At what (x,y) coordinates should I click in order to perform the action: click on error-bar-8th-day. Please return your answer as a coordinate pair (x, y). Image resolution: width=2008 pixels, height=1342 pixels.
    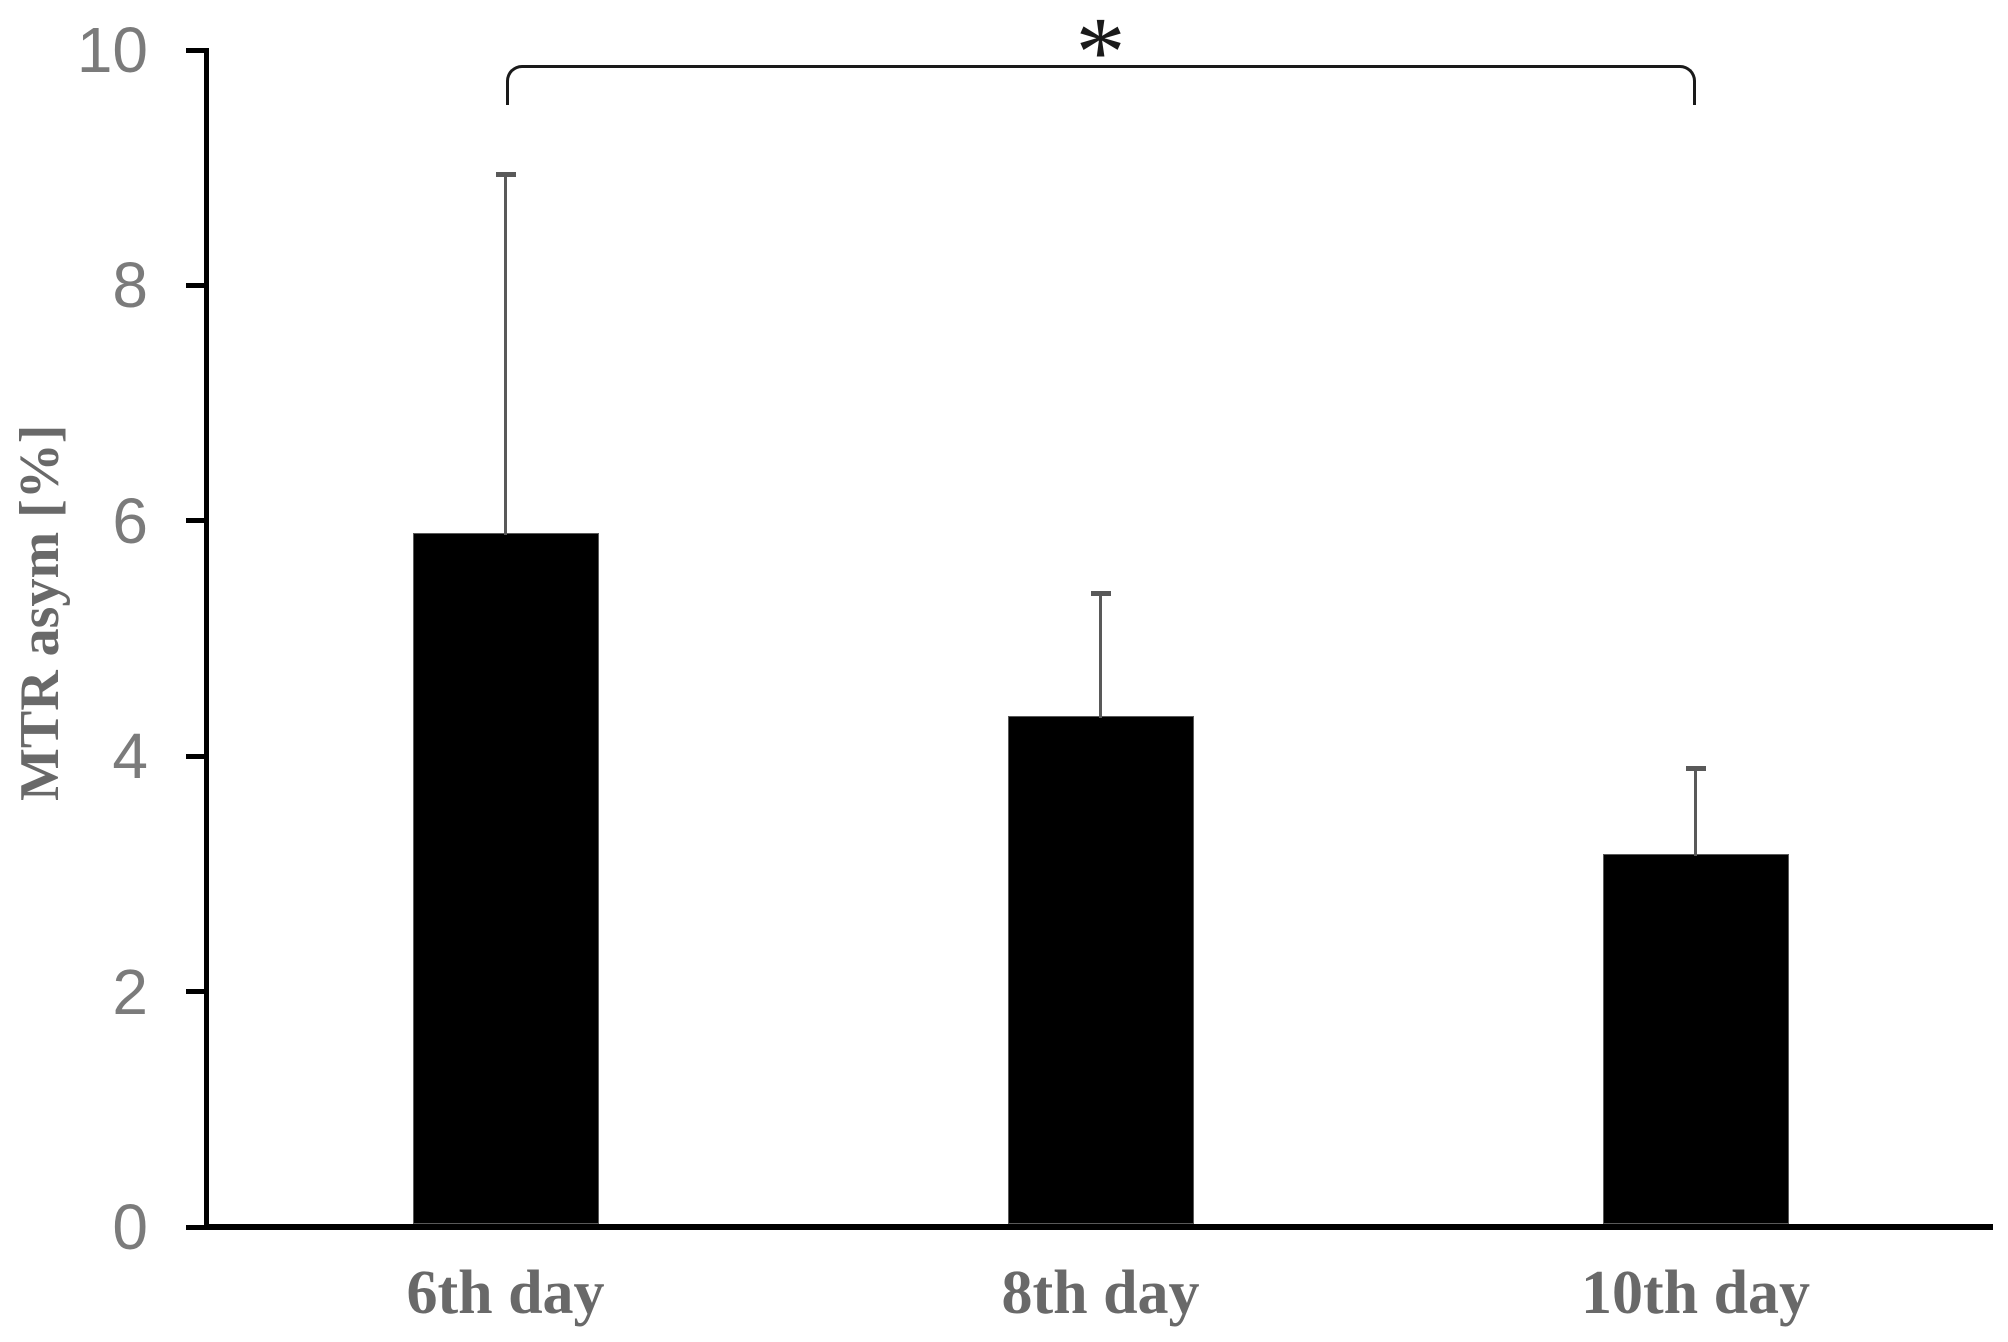
    Looking at the image, I should click on (1100, 655).